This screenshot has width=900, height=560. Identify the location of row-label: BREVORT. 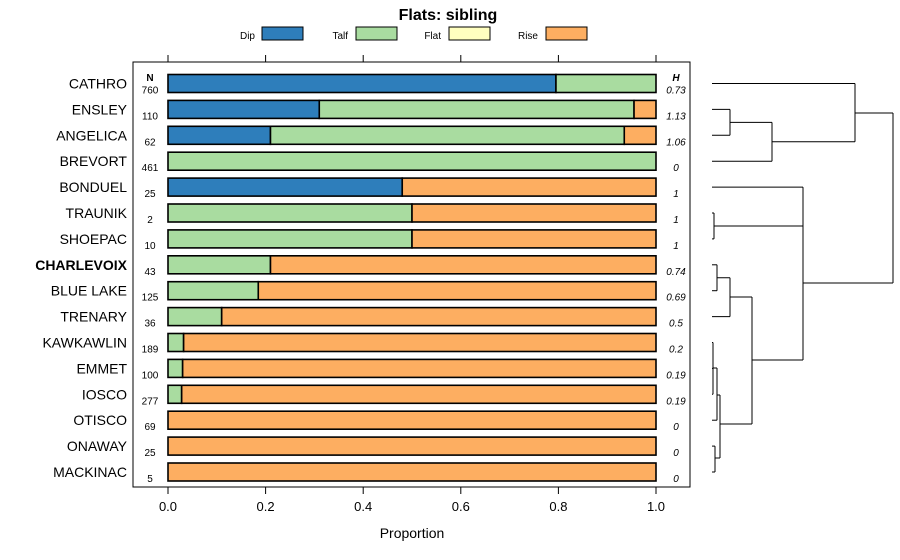
(94, 161).